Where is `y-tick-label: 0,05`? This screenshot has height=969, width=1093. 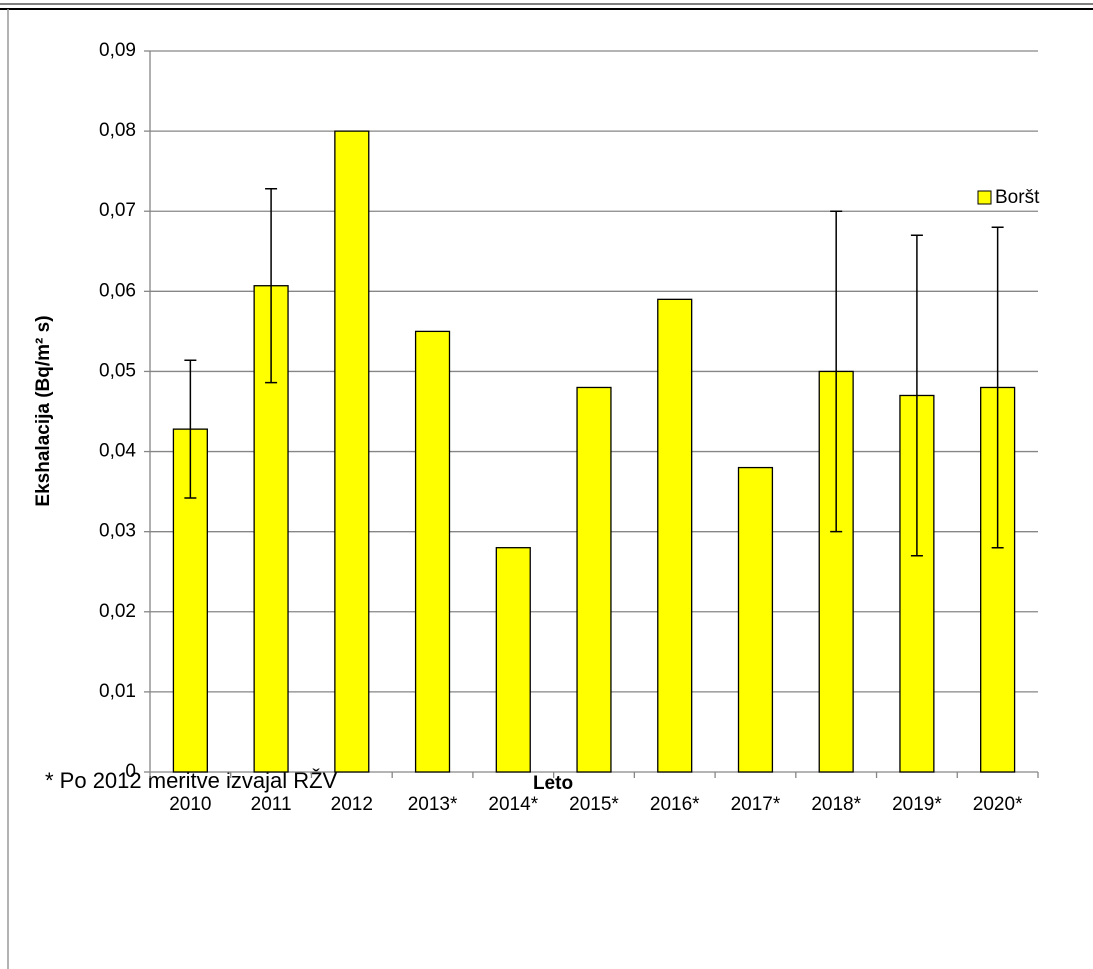
y-tick-label: 0,05 is located at coordinates (117, 370).